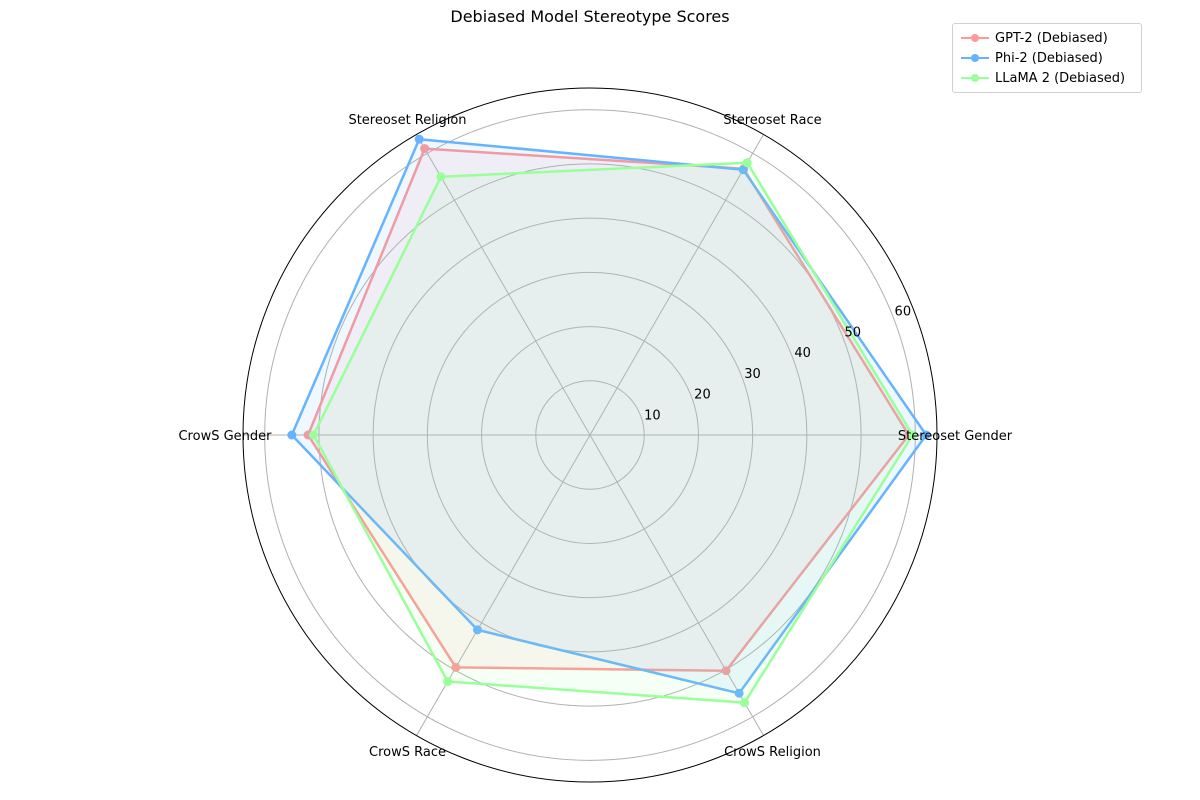 The height and width of the screenshot is (800, 1200). What do you see at coordinates (903, 312) in the screenshot?
I see `r-tick-label: 60` at bounding box center [903, 312].